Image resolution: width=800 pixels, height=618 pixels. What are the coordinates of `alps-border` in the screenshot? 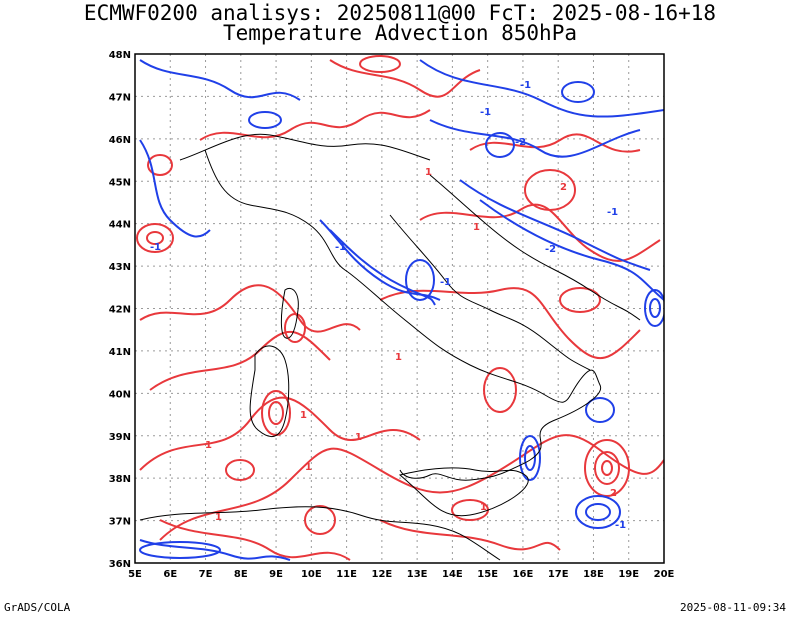 It's located at (305, 147).